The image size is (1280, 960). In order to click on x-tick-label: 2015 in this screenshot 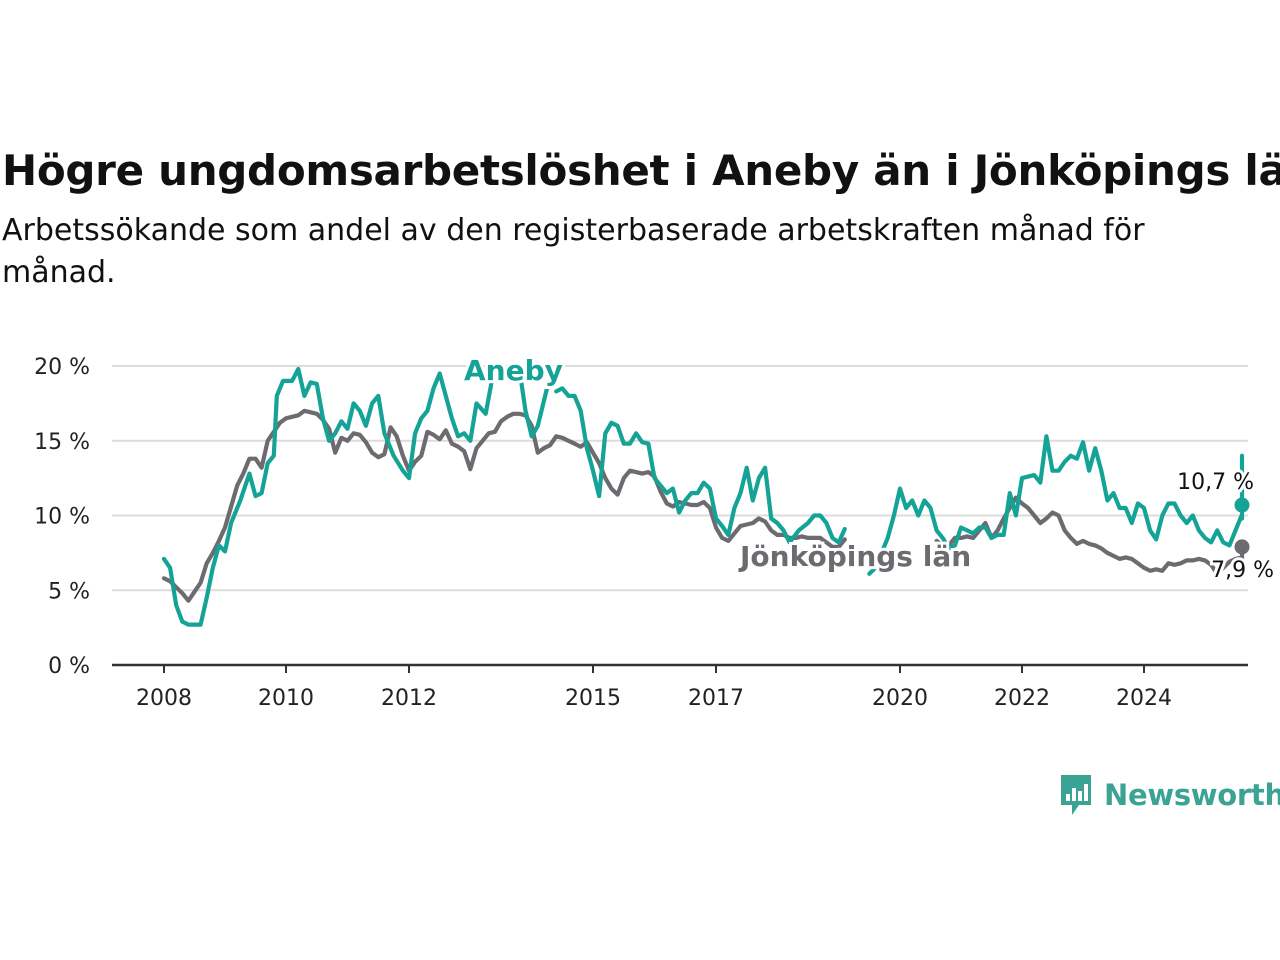, I will do `click(593, 698)`.